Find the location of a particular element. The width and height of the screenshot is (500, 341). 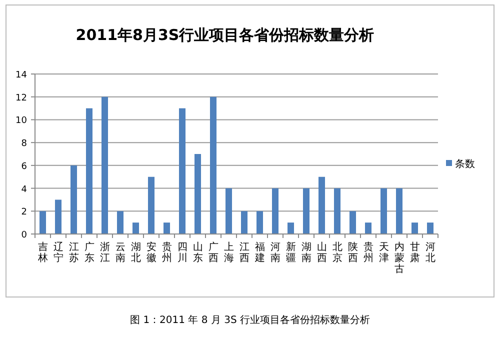

x-tick-label: 甘肃 is located at coordinates (415, 252).